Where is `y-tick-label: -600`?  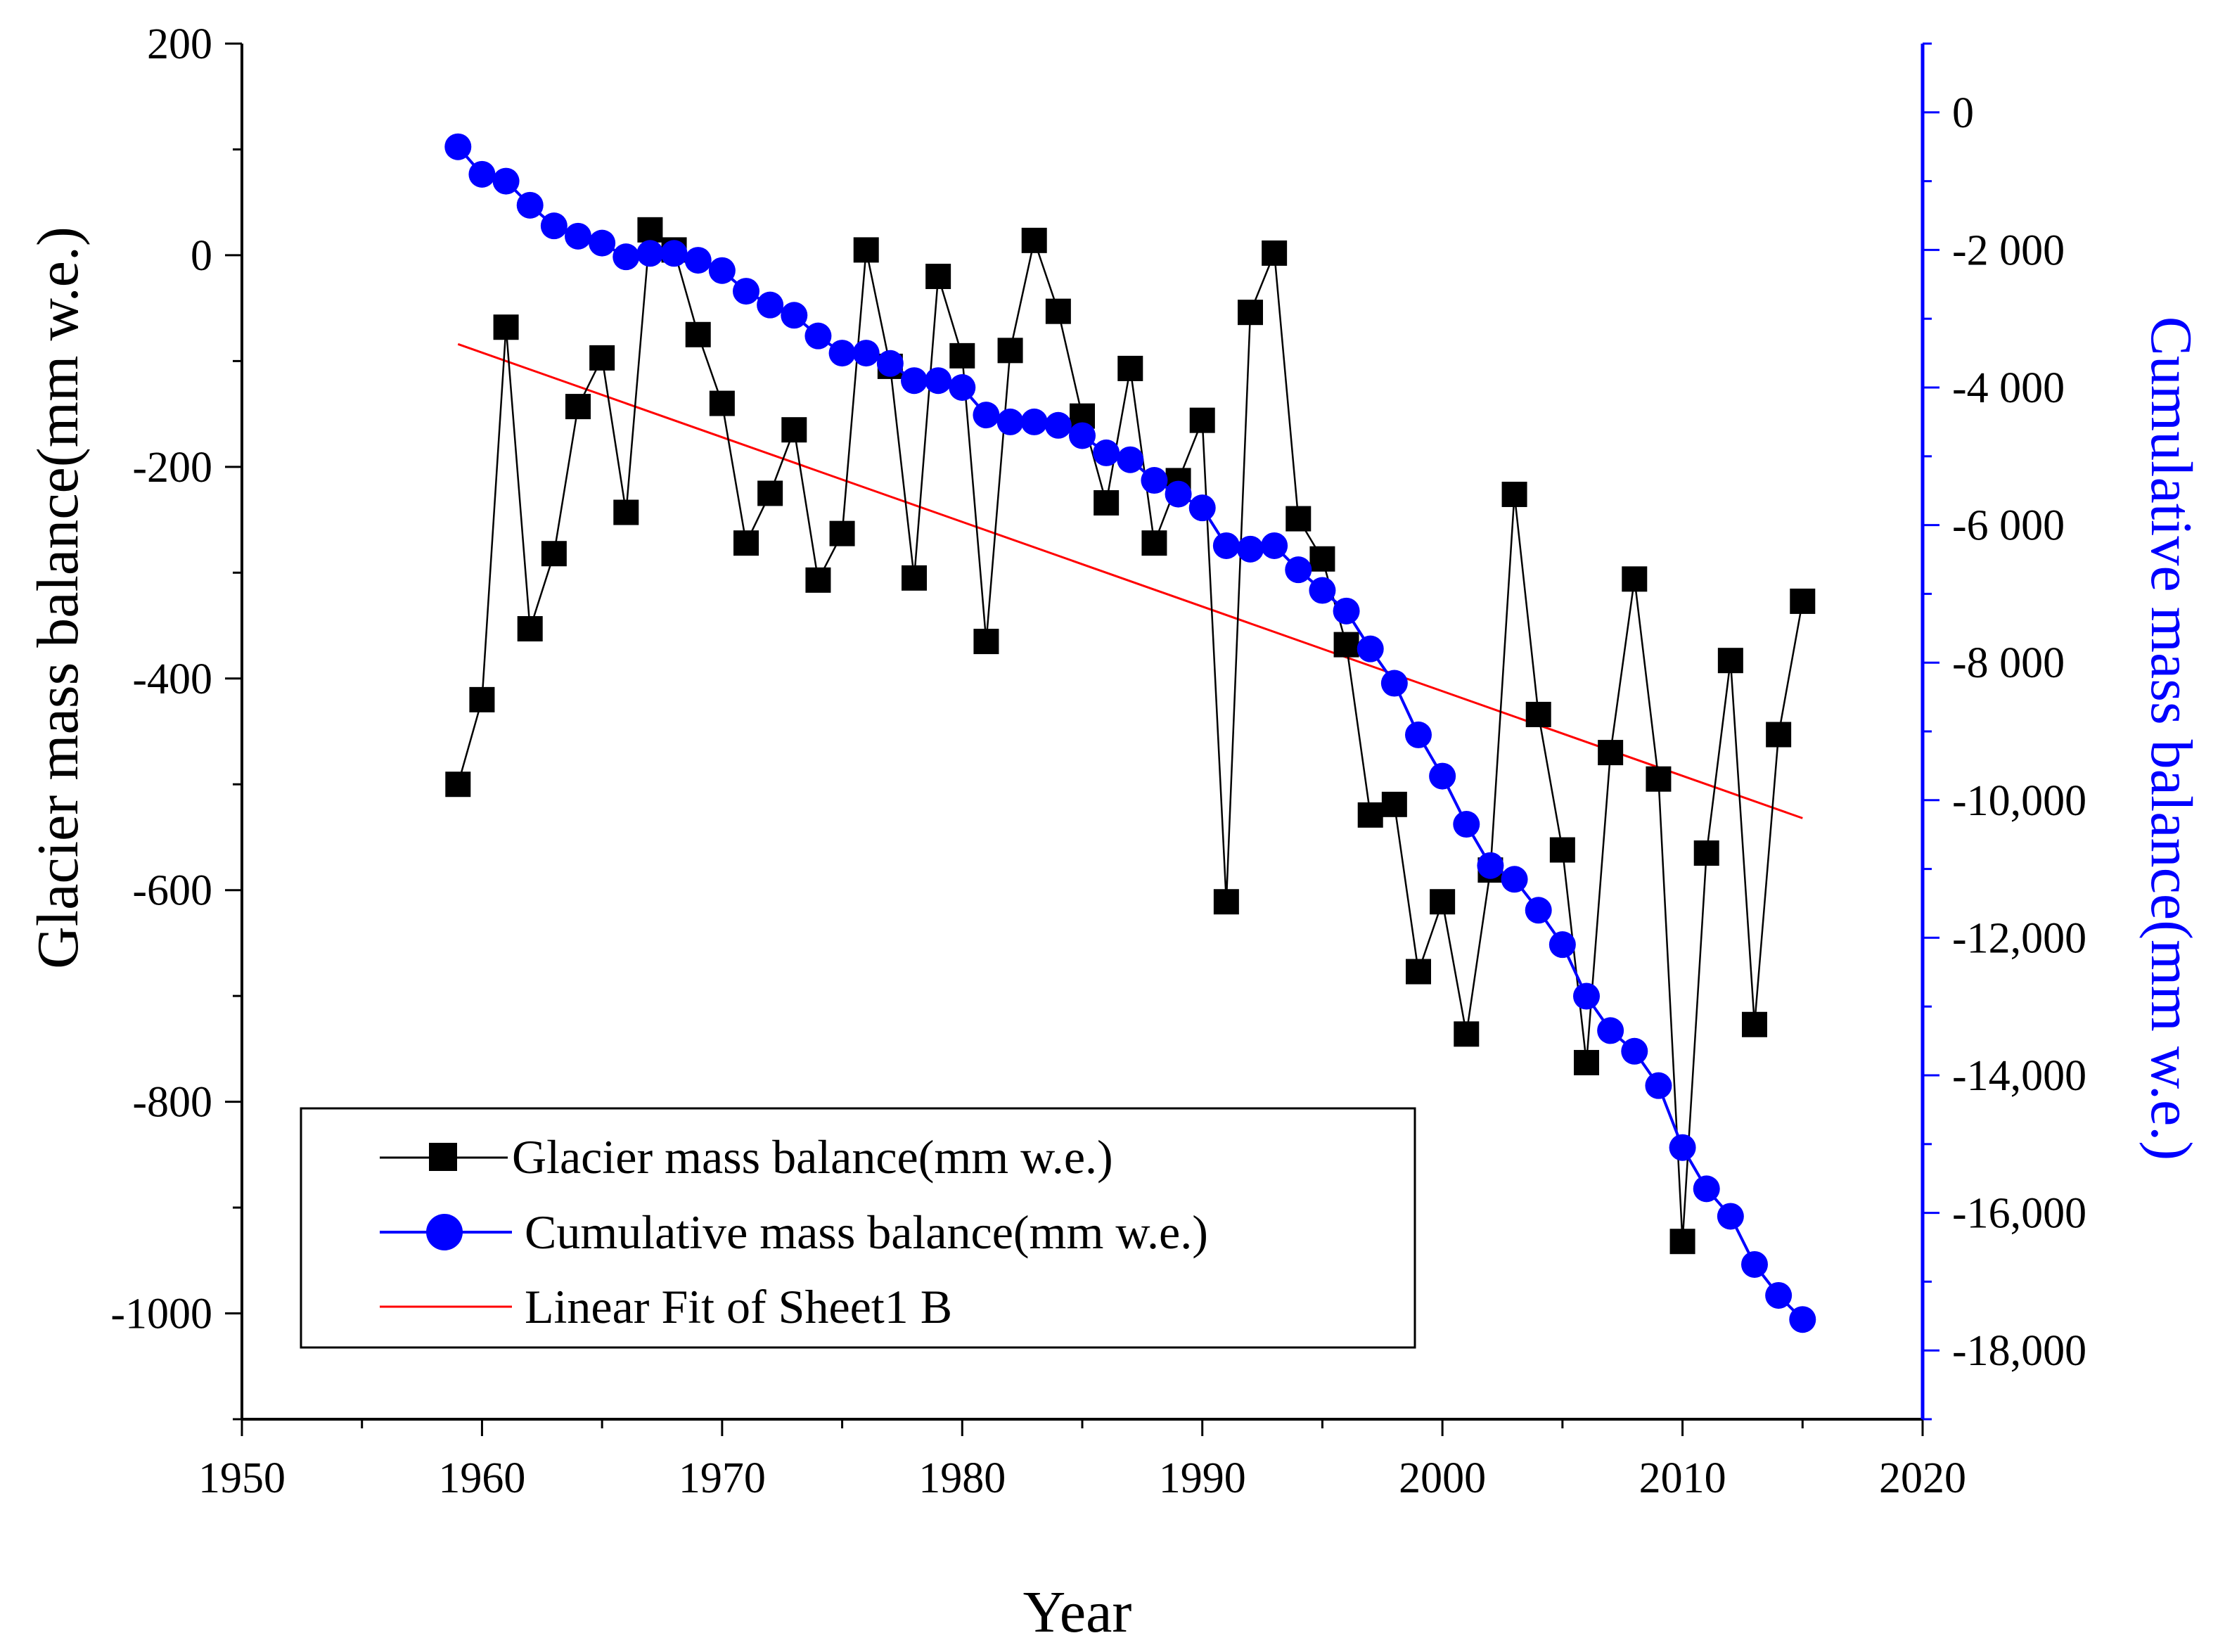 y-tick-label: -600 is located at coordinates (172, 891).